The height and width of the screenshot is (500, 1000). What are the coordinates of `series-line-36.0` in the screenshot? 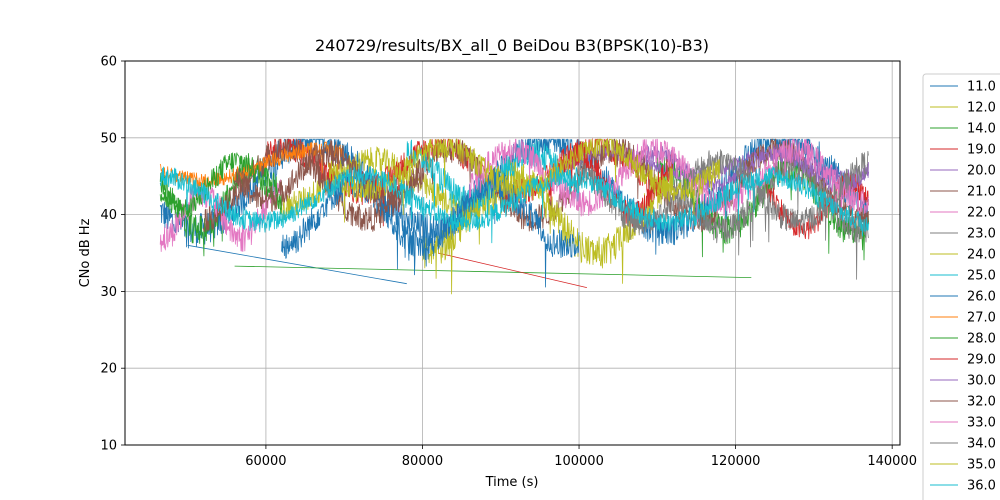 It's located at (514, 204).